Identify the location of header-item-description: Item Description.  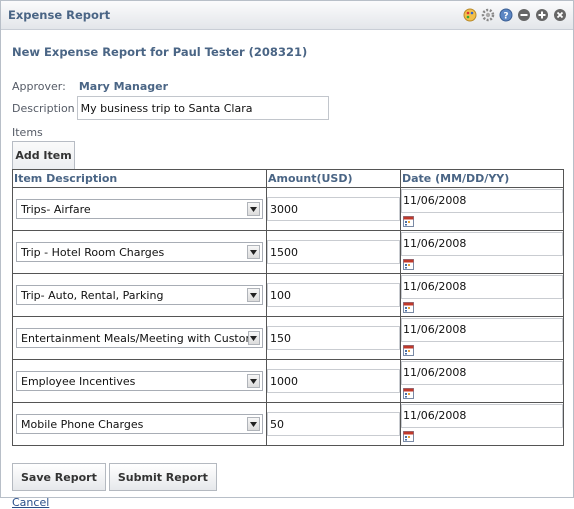
(139, 178).